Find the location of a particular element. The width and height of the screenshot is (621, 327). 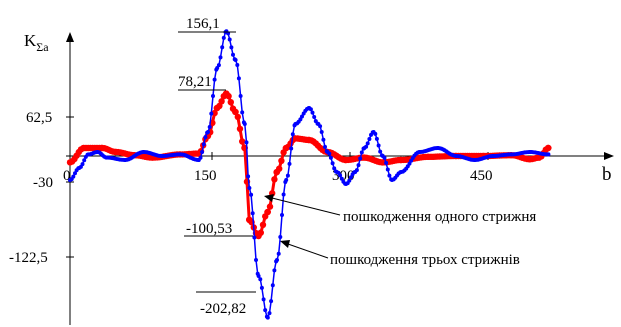

annotation-label-min-blue: -202,82 is located at coordinates (223, 309).